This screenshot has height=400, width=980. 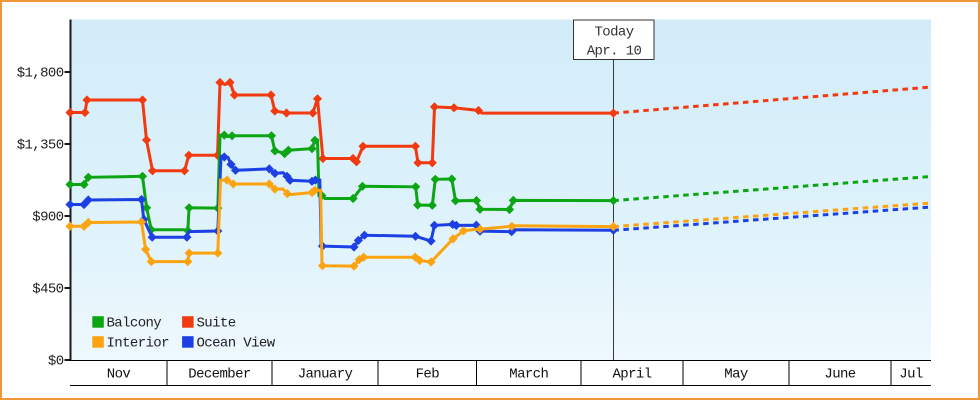 I want to click on svg-text: $450, so click(x=47, y=290).